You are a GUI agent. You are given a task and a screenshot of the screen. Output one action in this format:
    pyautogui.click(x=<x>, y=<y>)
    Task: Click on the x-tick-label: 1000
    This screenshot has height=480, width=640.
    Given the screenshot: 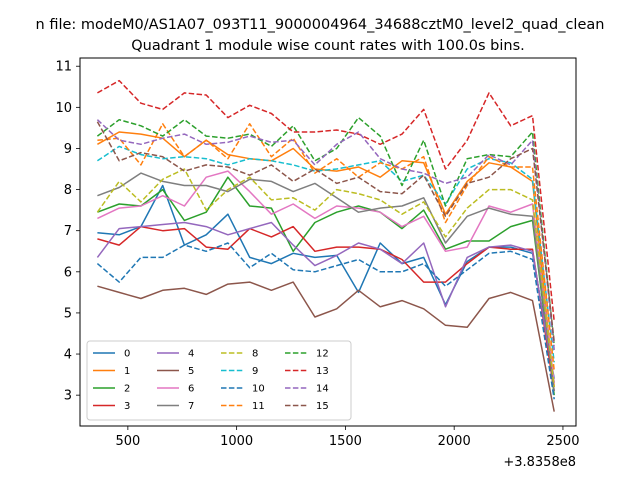 What is the action you would take?
    pyautogui.click(x=236, y=441)
    